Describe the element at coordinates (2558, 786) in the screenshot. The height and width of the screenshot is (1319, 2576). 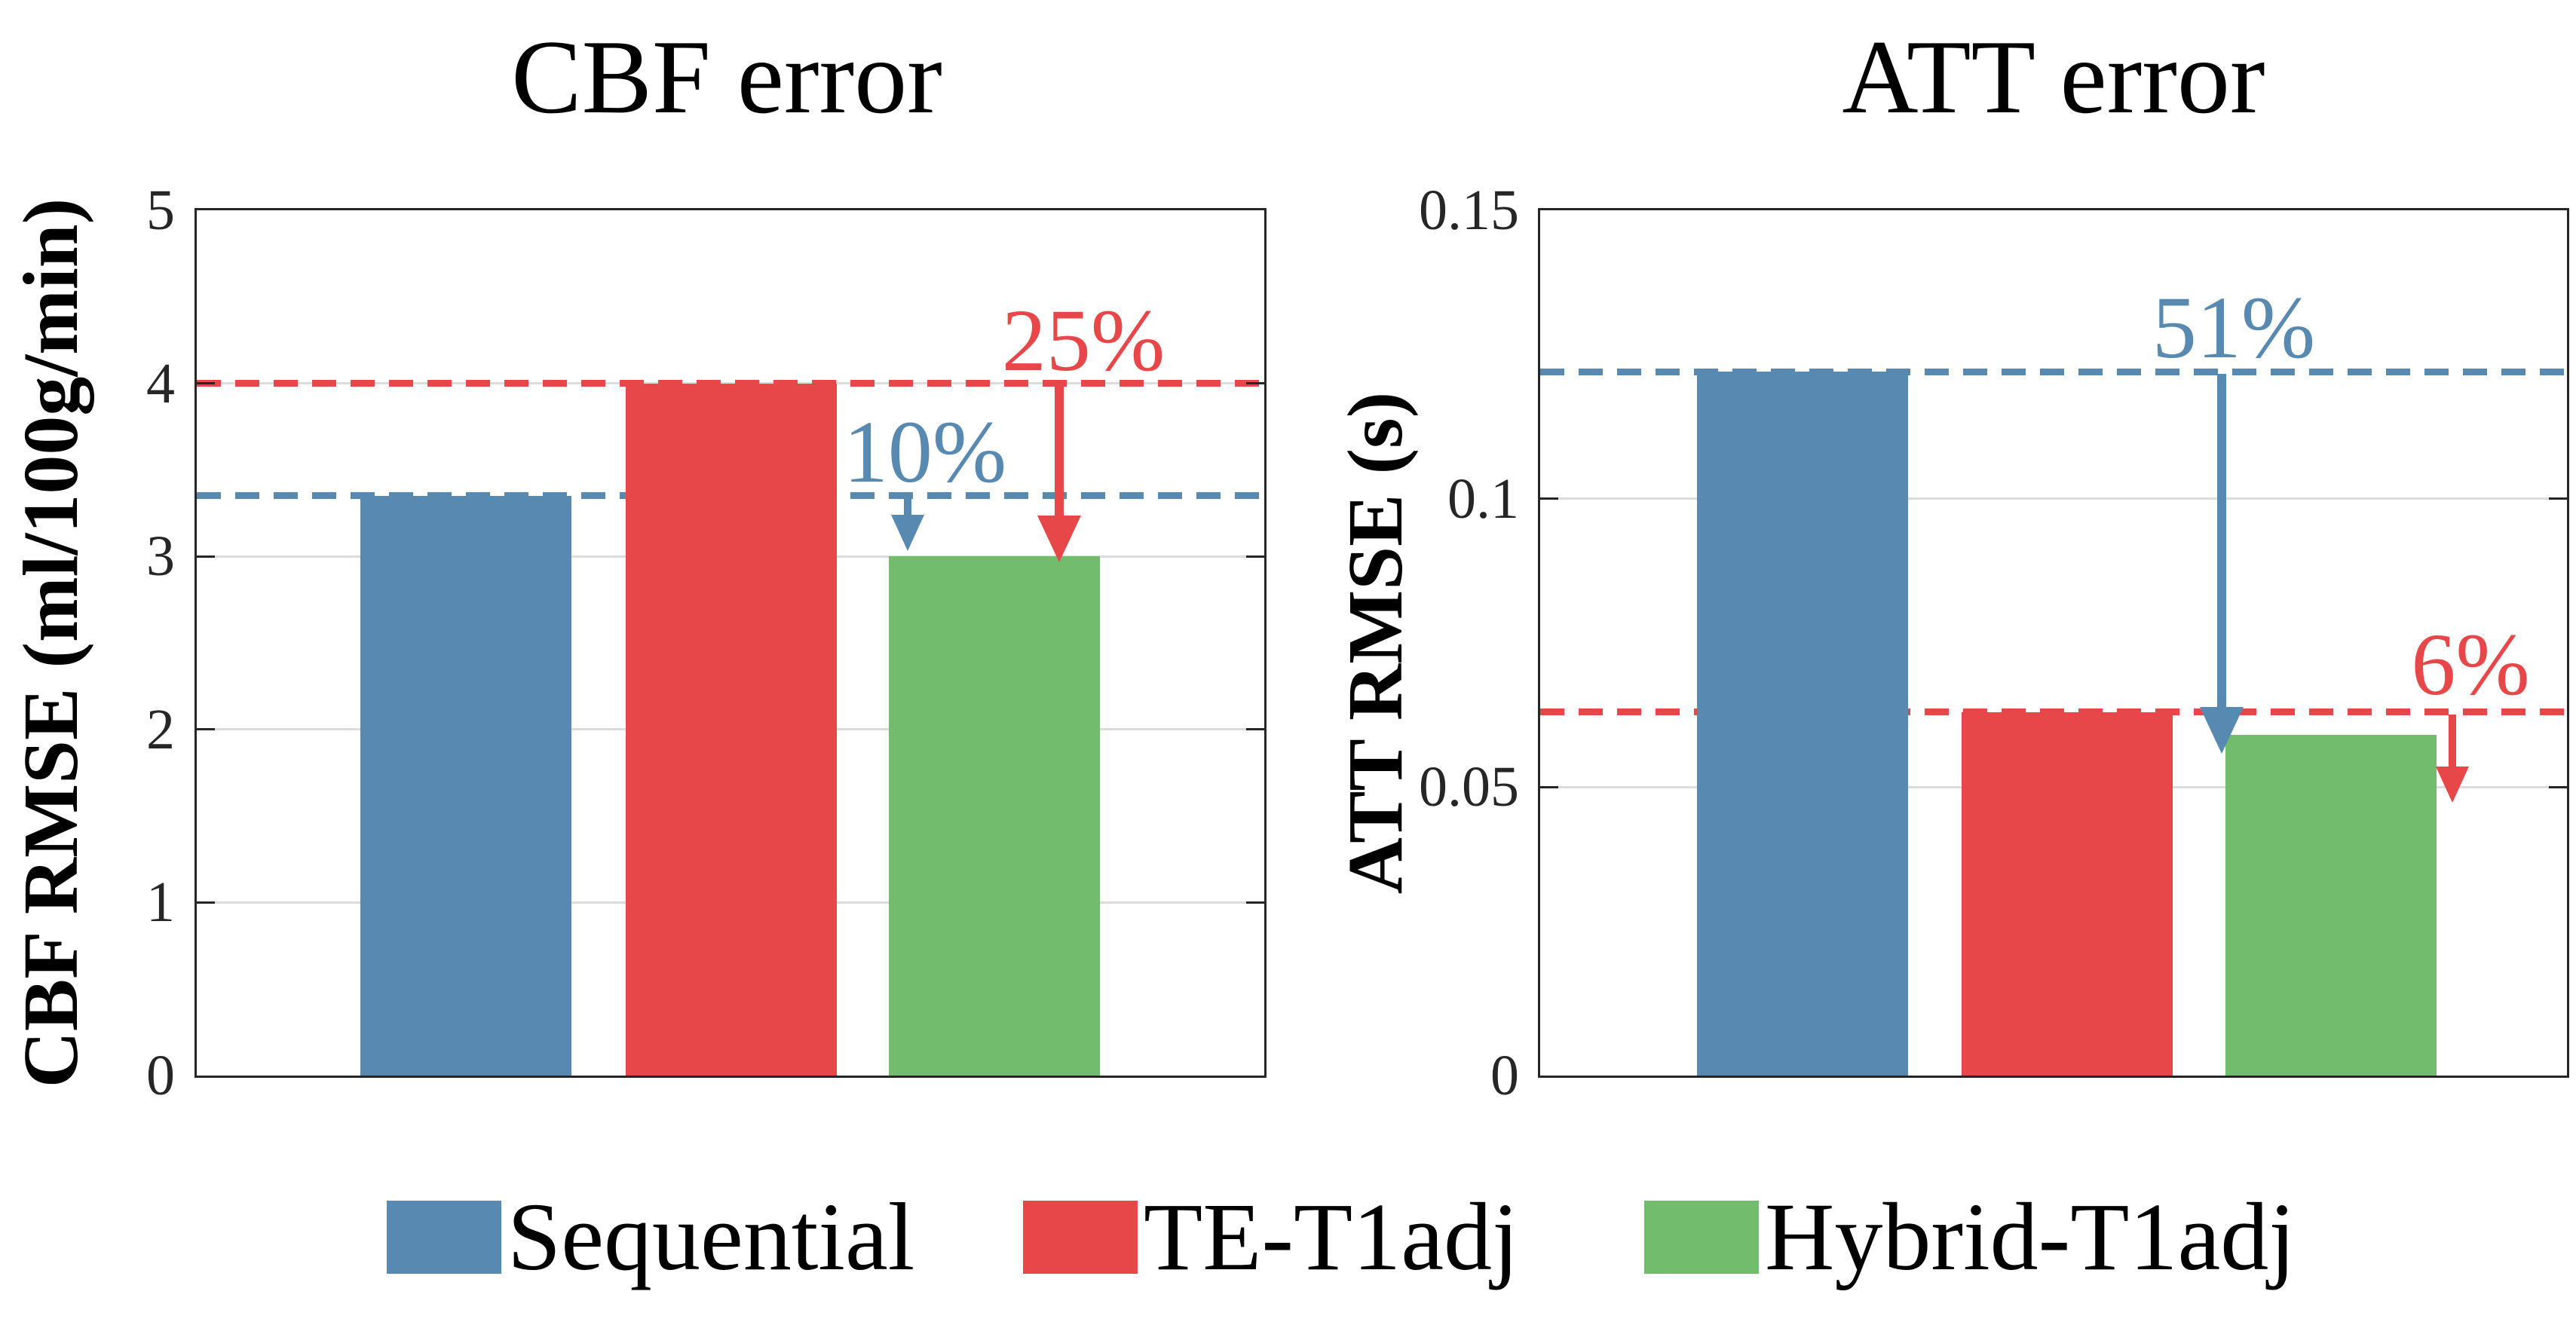
I see `right-tick-mark-0.05` at that location.